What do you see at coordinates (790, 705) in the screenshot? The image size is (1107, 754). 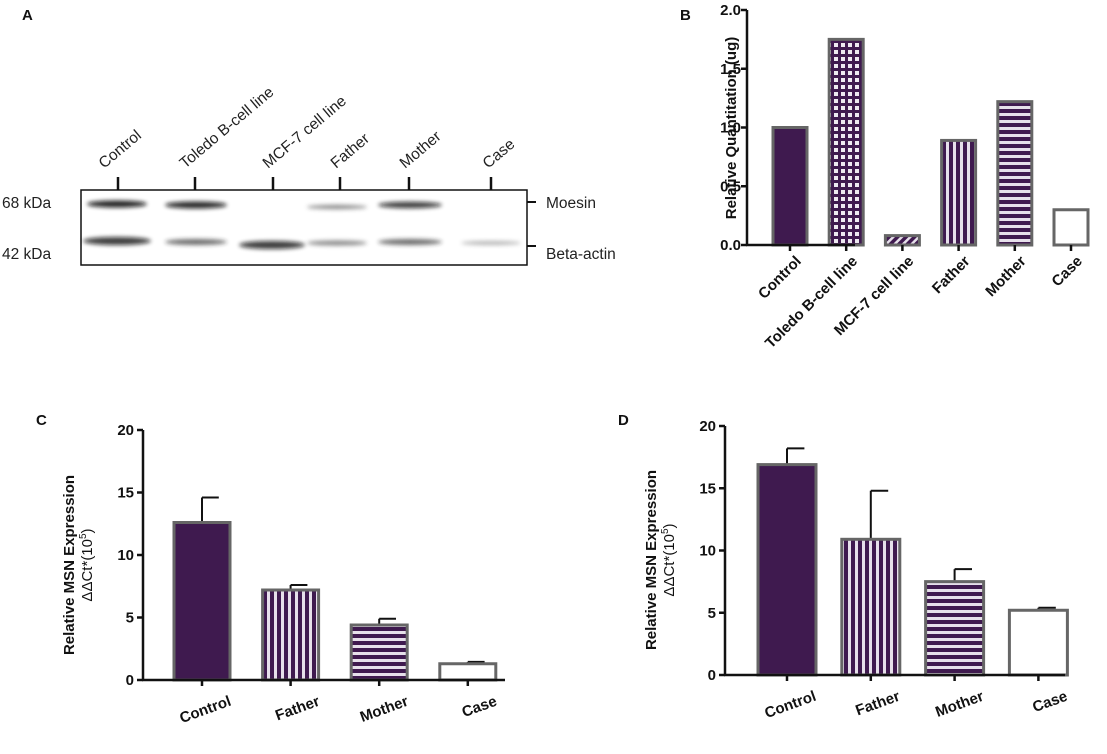 I see `chart-d-category: Control` at bounding box center [790, 705].